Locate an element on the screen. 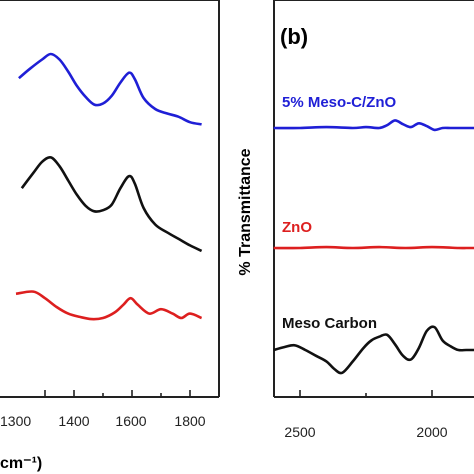 This screenshot has width=474, height=474. series-meso-carbon is located at coordinates (373, 350).